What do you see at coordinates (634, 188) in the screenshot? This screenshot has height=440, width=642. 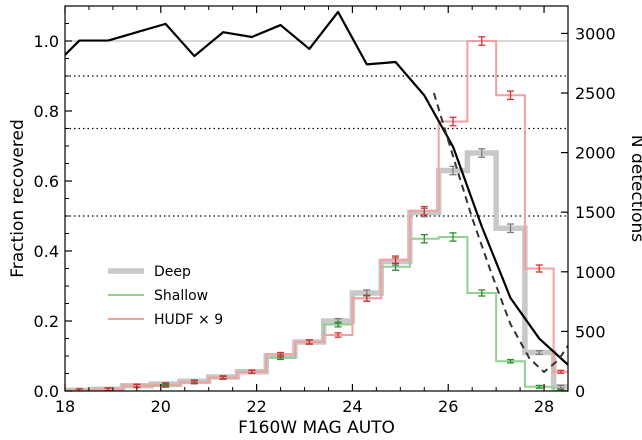 I see `y2-axis-label: N detections` at bounding box center [634, 188].